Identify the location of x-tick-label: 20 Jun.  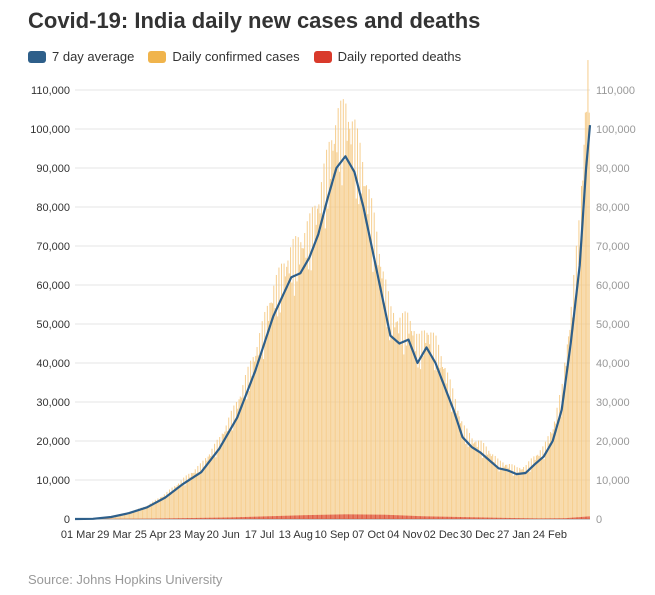
(223, 535).